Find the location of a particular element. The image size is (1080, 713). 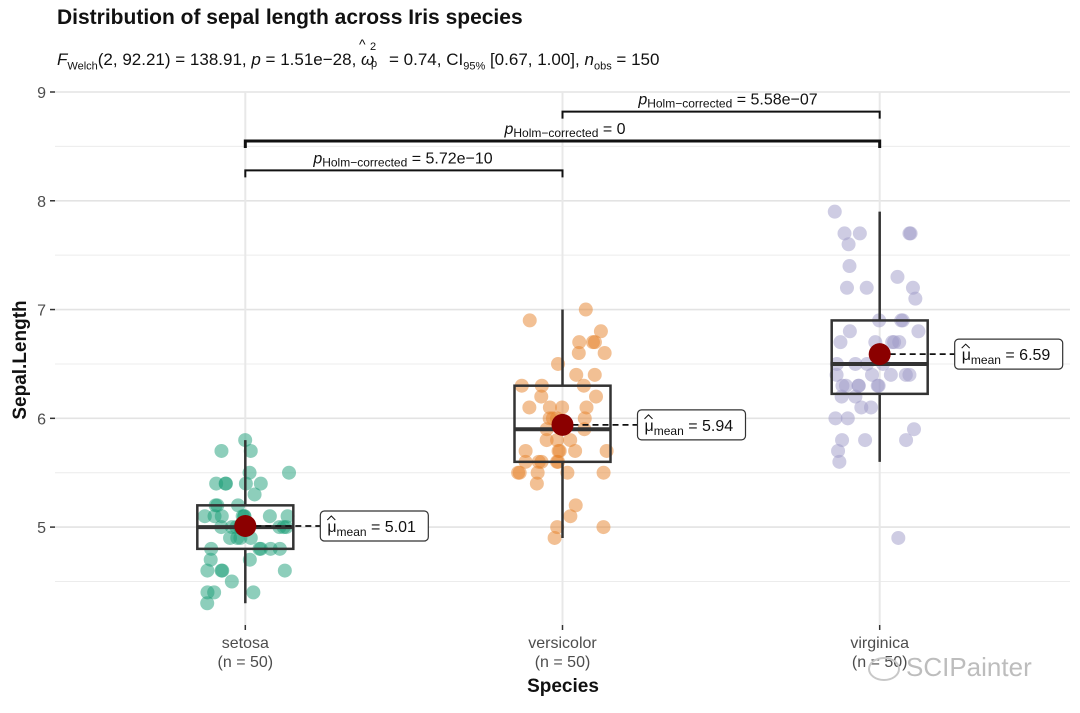

comparison-label: pHolm−corrected = 5.58e−07 is located at coordinates (727, 101).